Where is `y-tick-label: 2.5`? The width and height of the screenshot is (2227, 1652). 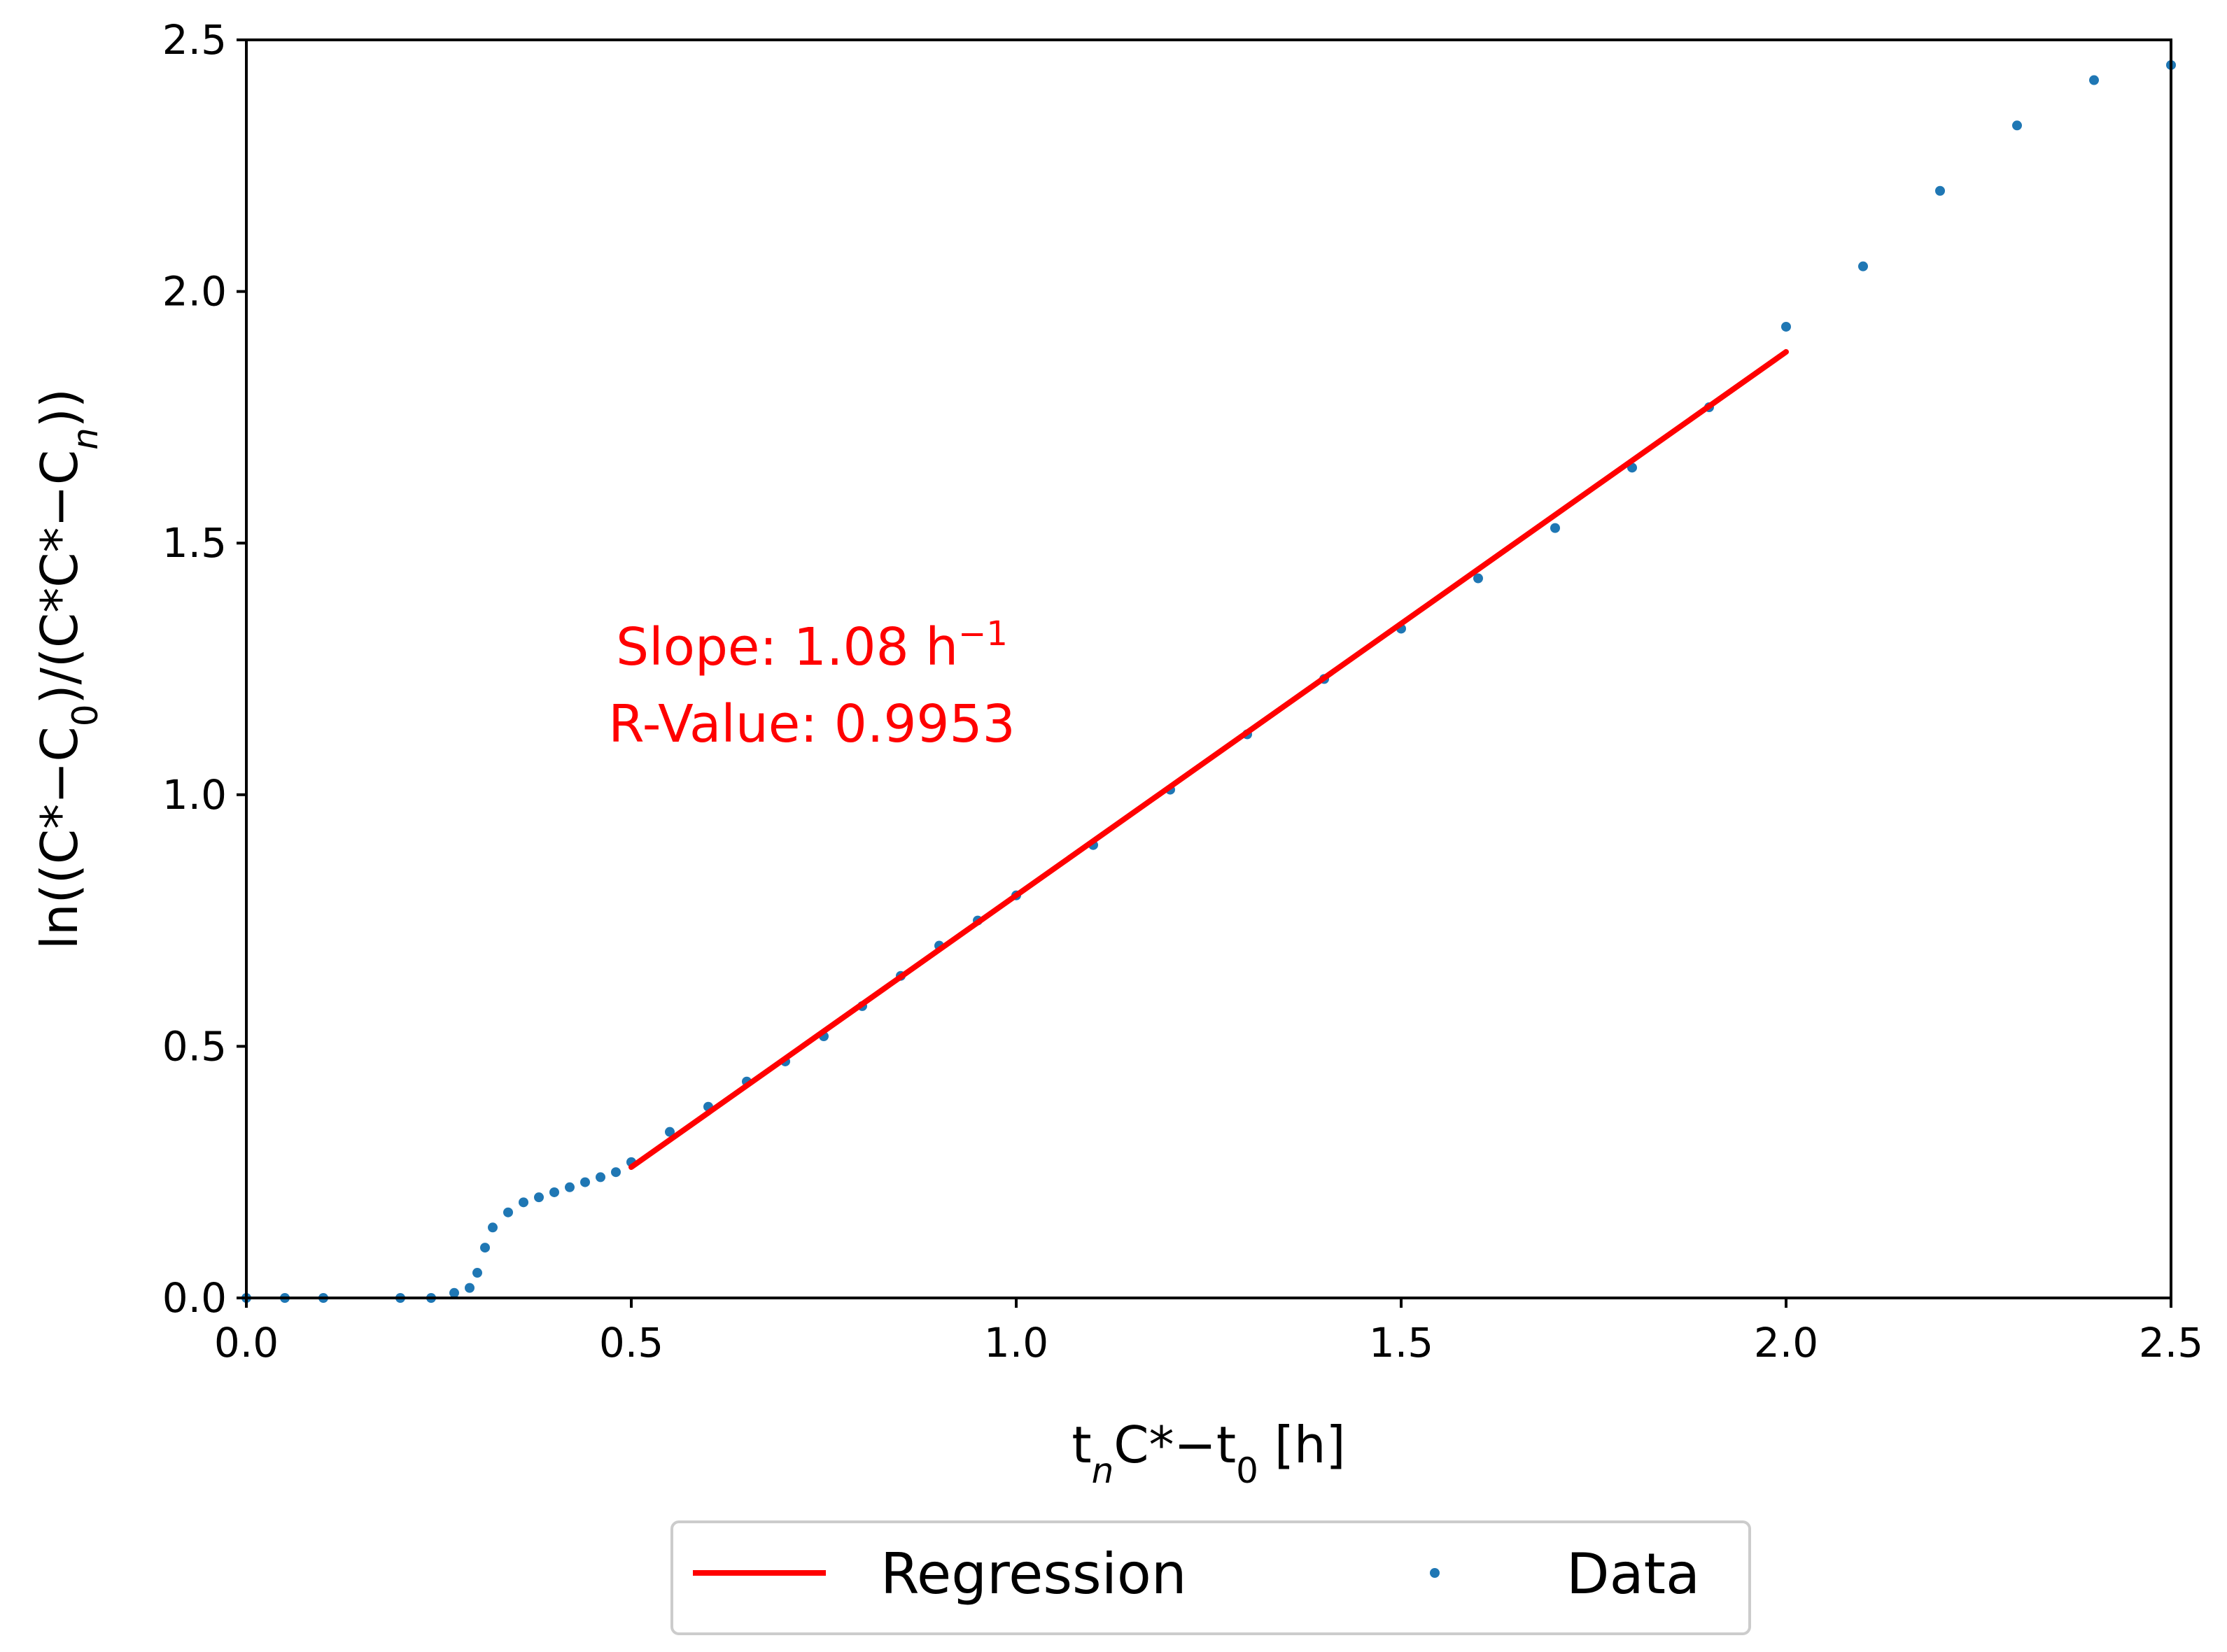 y-tick-label: 2.5 is located at coordinates (195, 40).